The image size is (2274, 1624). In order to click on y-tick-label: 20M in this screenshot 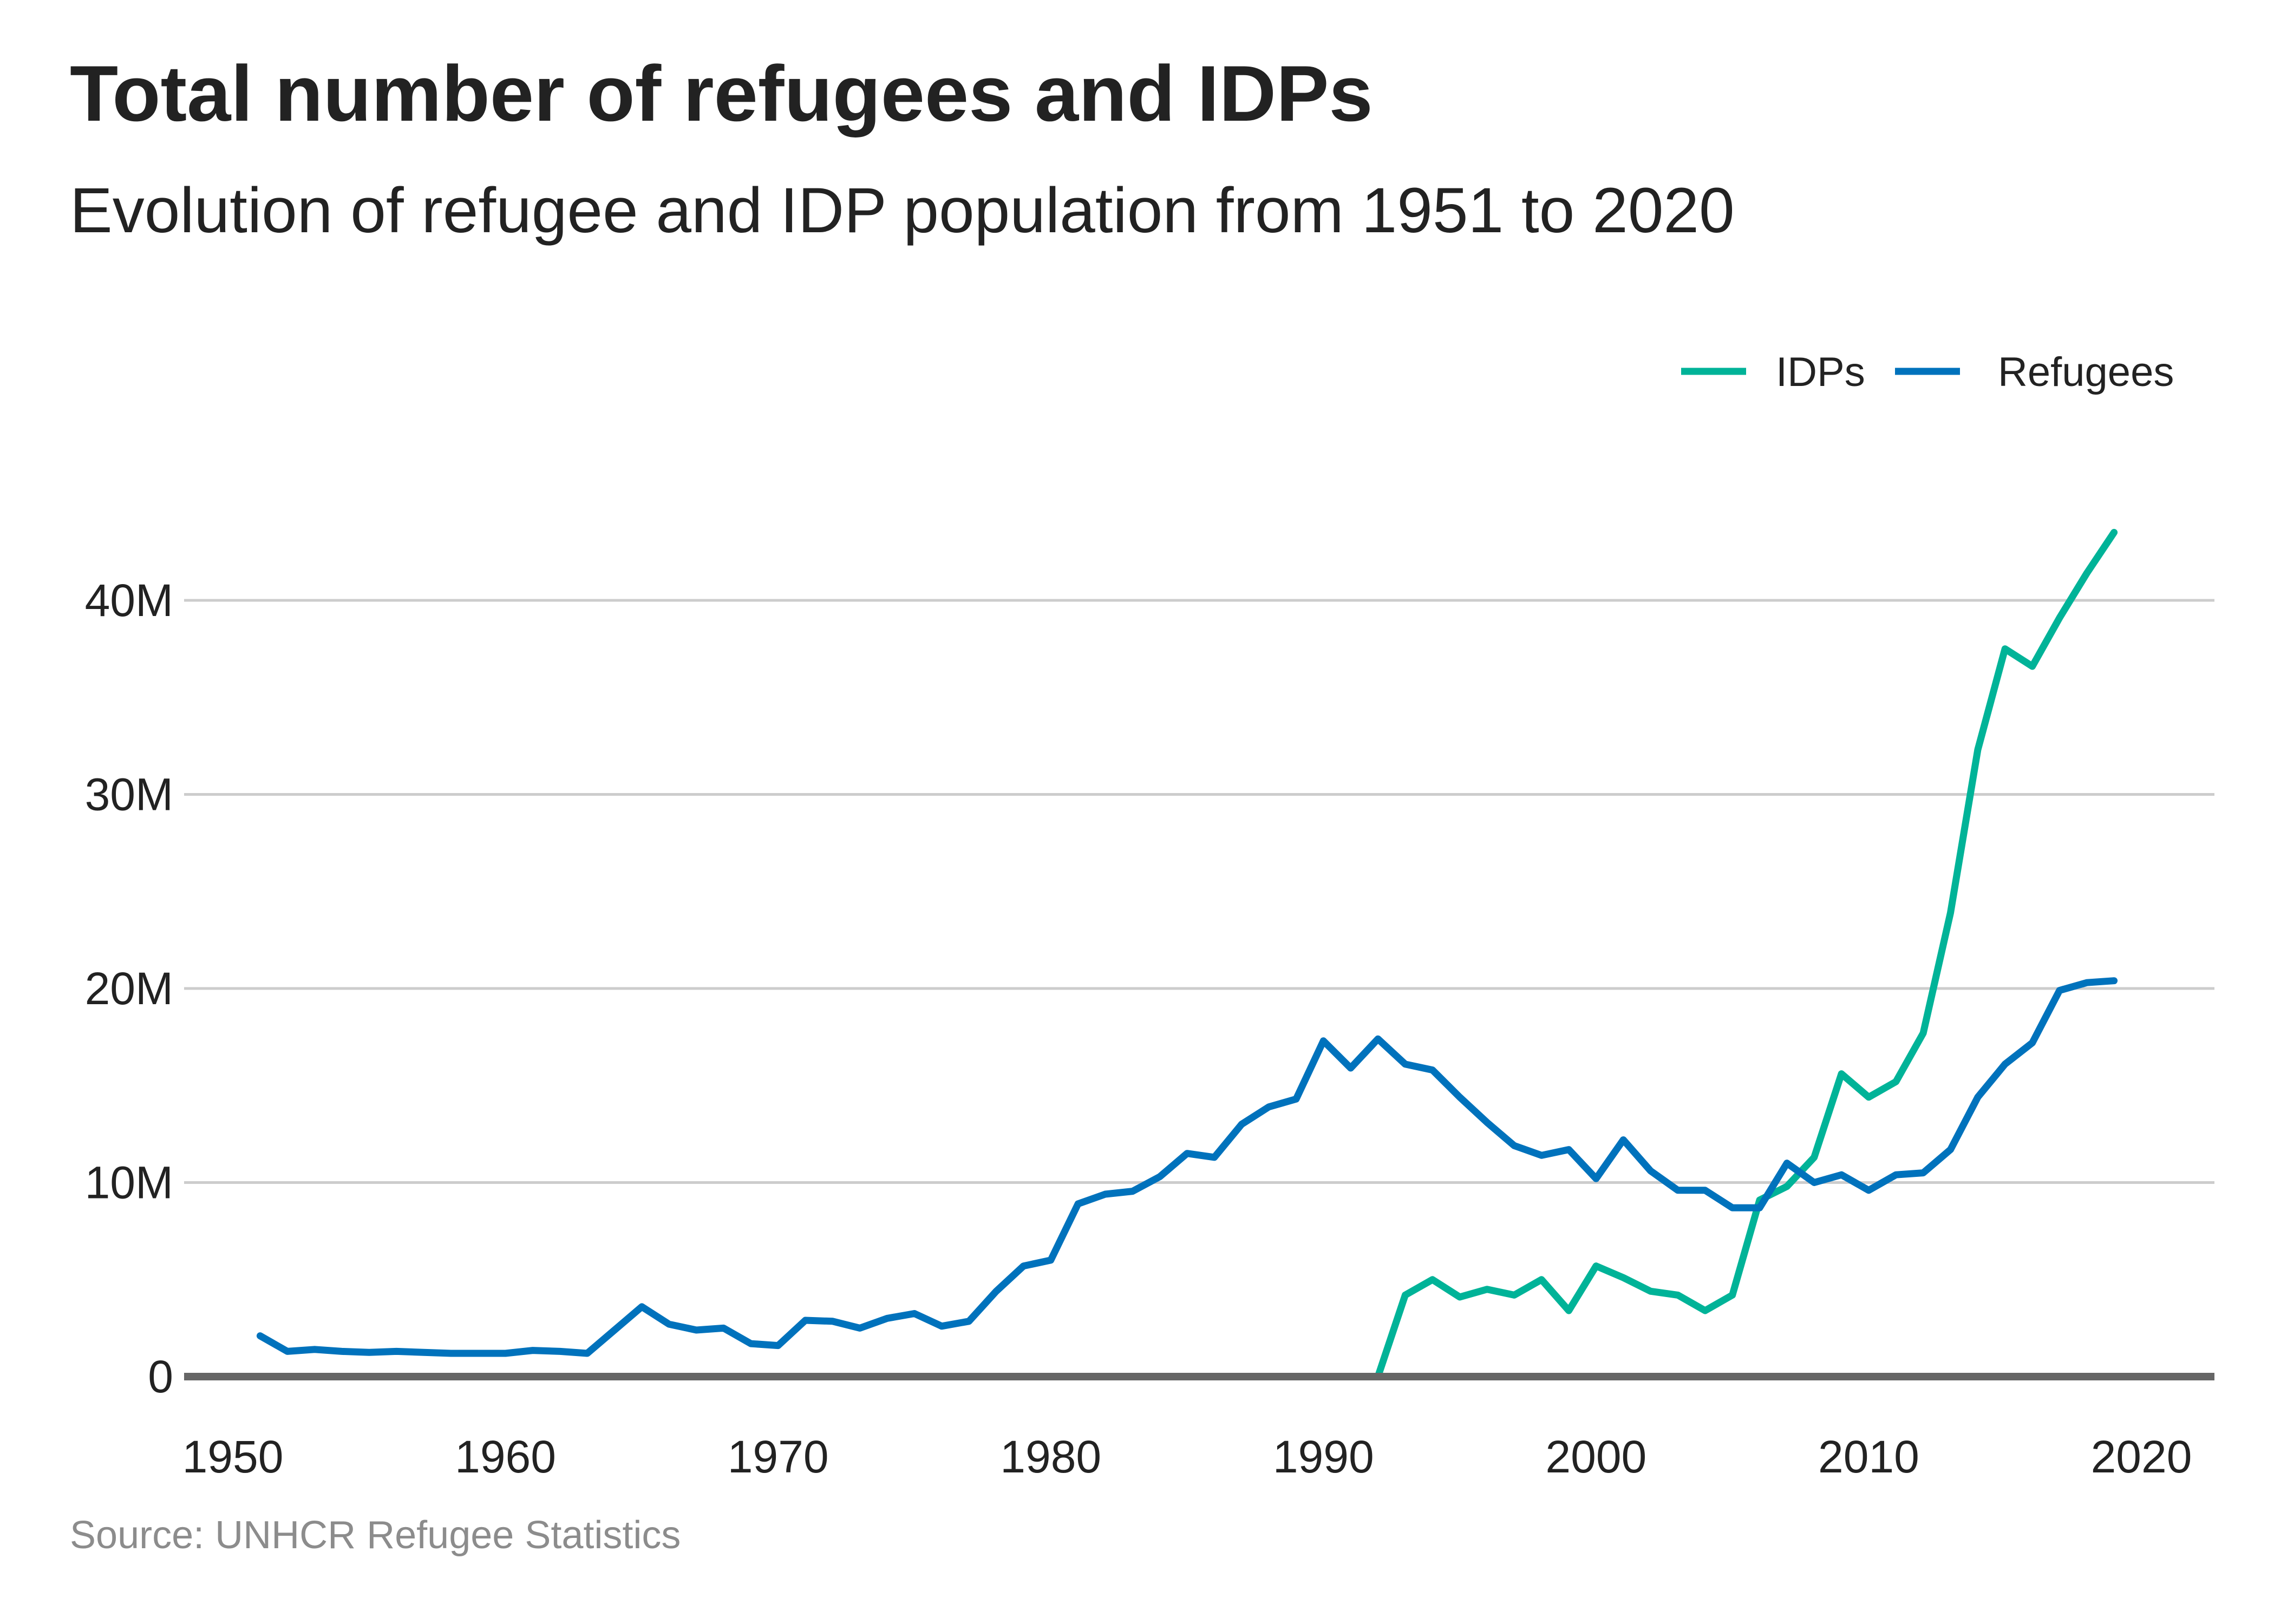, I will do `click(129, 988)`.